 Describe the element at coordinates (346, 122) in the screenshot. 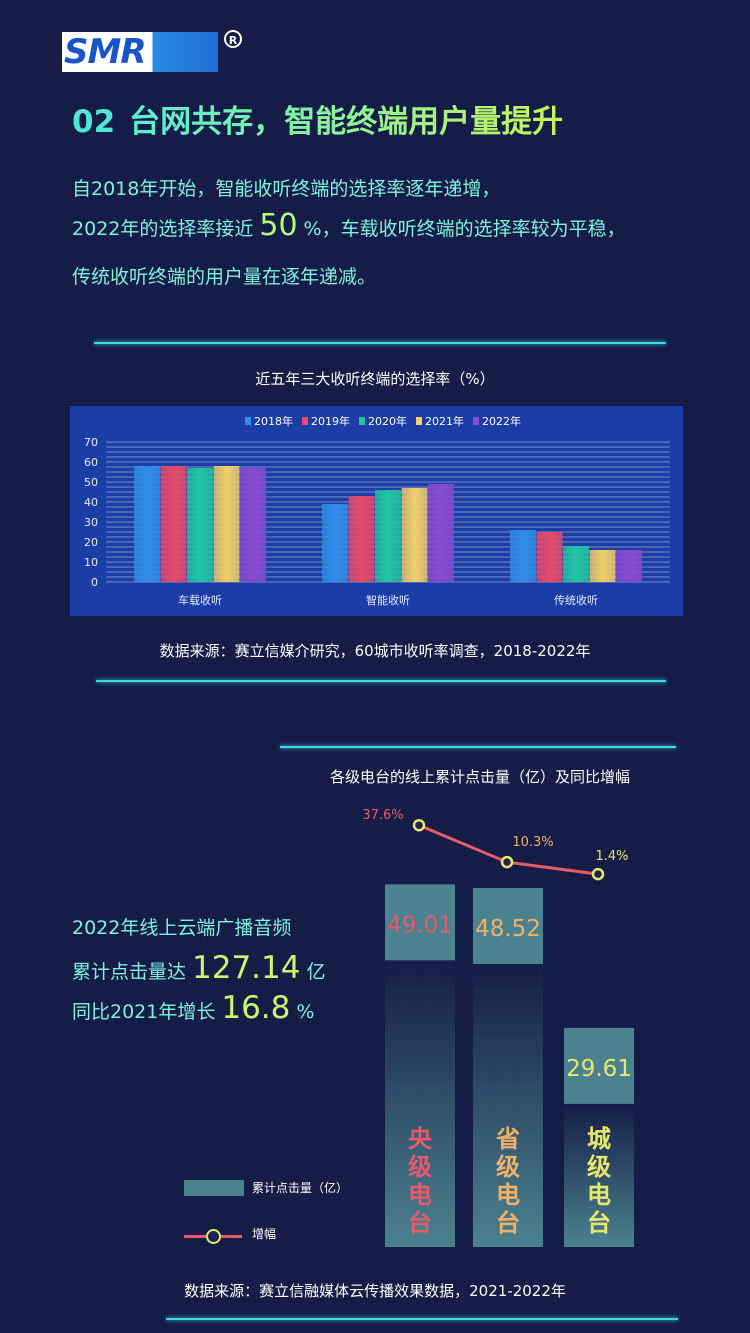

I see `section-title: 台网共存，智能终端用户量提升` at that location.